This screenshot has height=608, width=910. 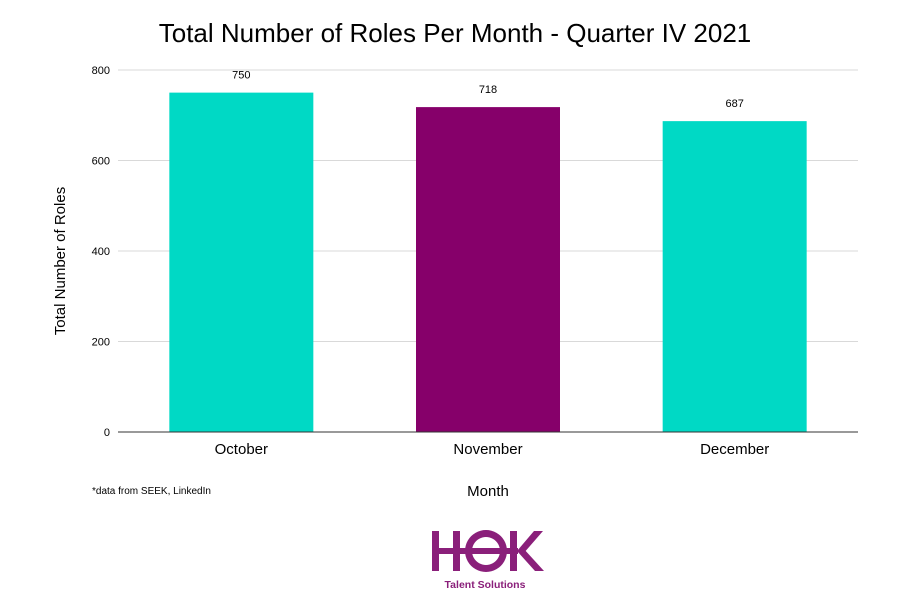 What do you see at coordinates (101, 71) in the screenshot?
I see `y-tick-label: 800` at bounding box center [101, 71].